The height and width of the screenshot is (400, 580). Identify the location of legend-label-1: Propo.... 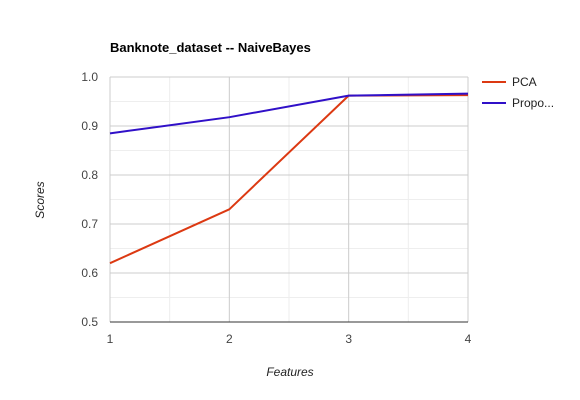
(533, 103).